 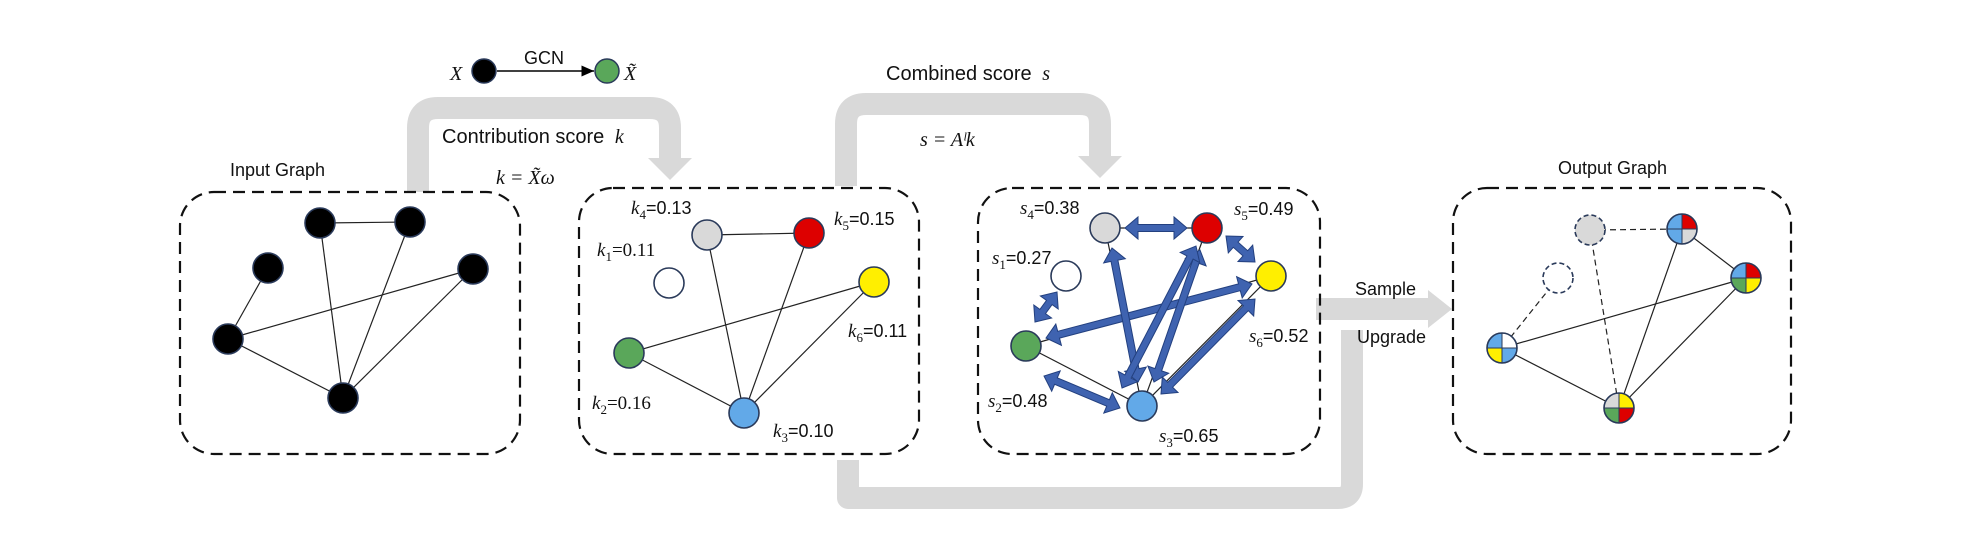 I want to click on combined-title: Combined score s, so click(x=968, y=74).